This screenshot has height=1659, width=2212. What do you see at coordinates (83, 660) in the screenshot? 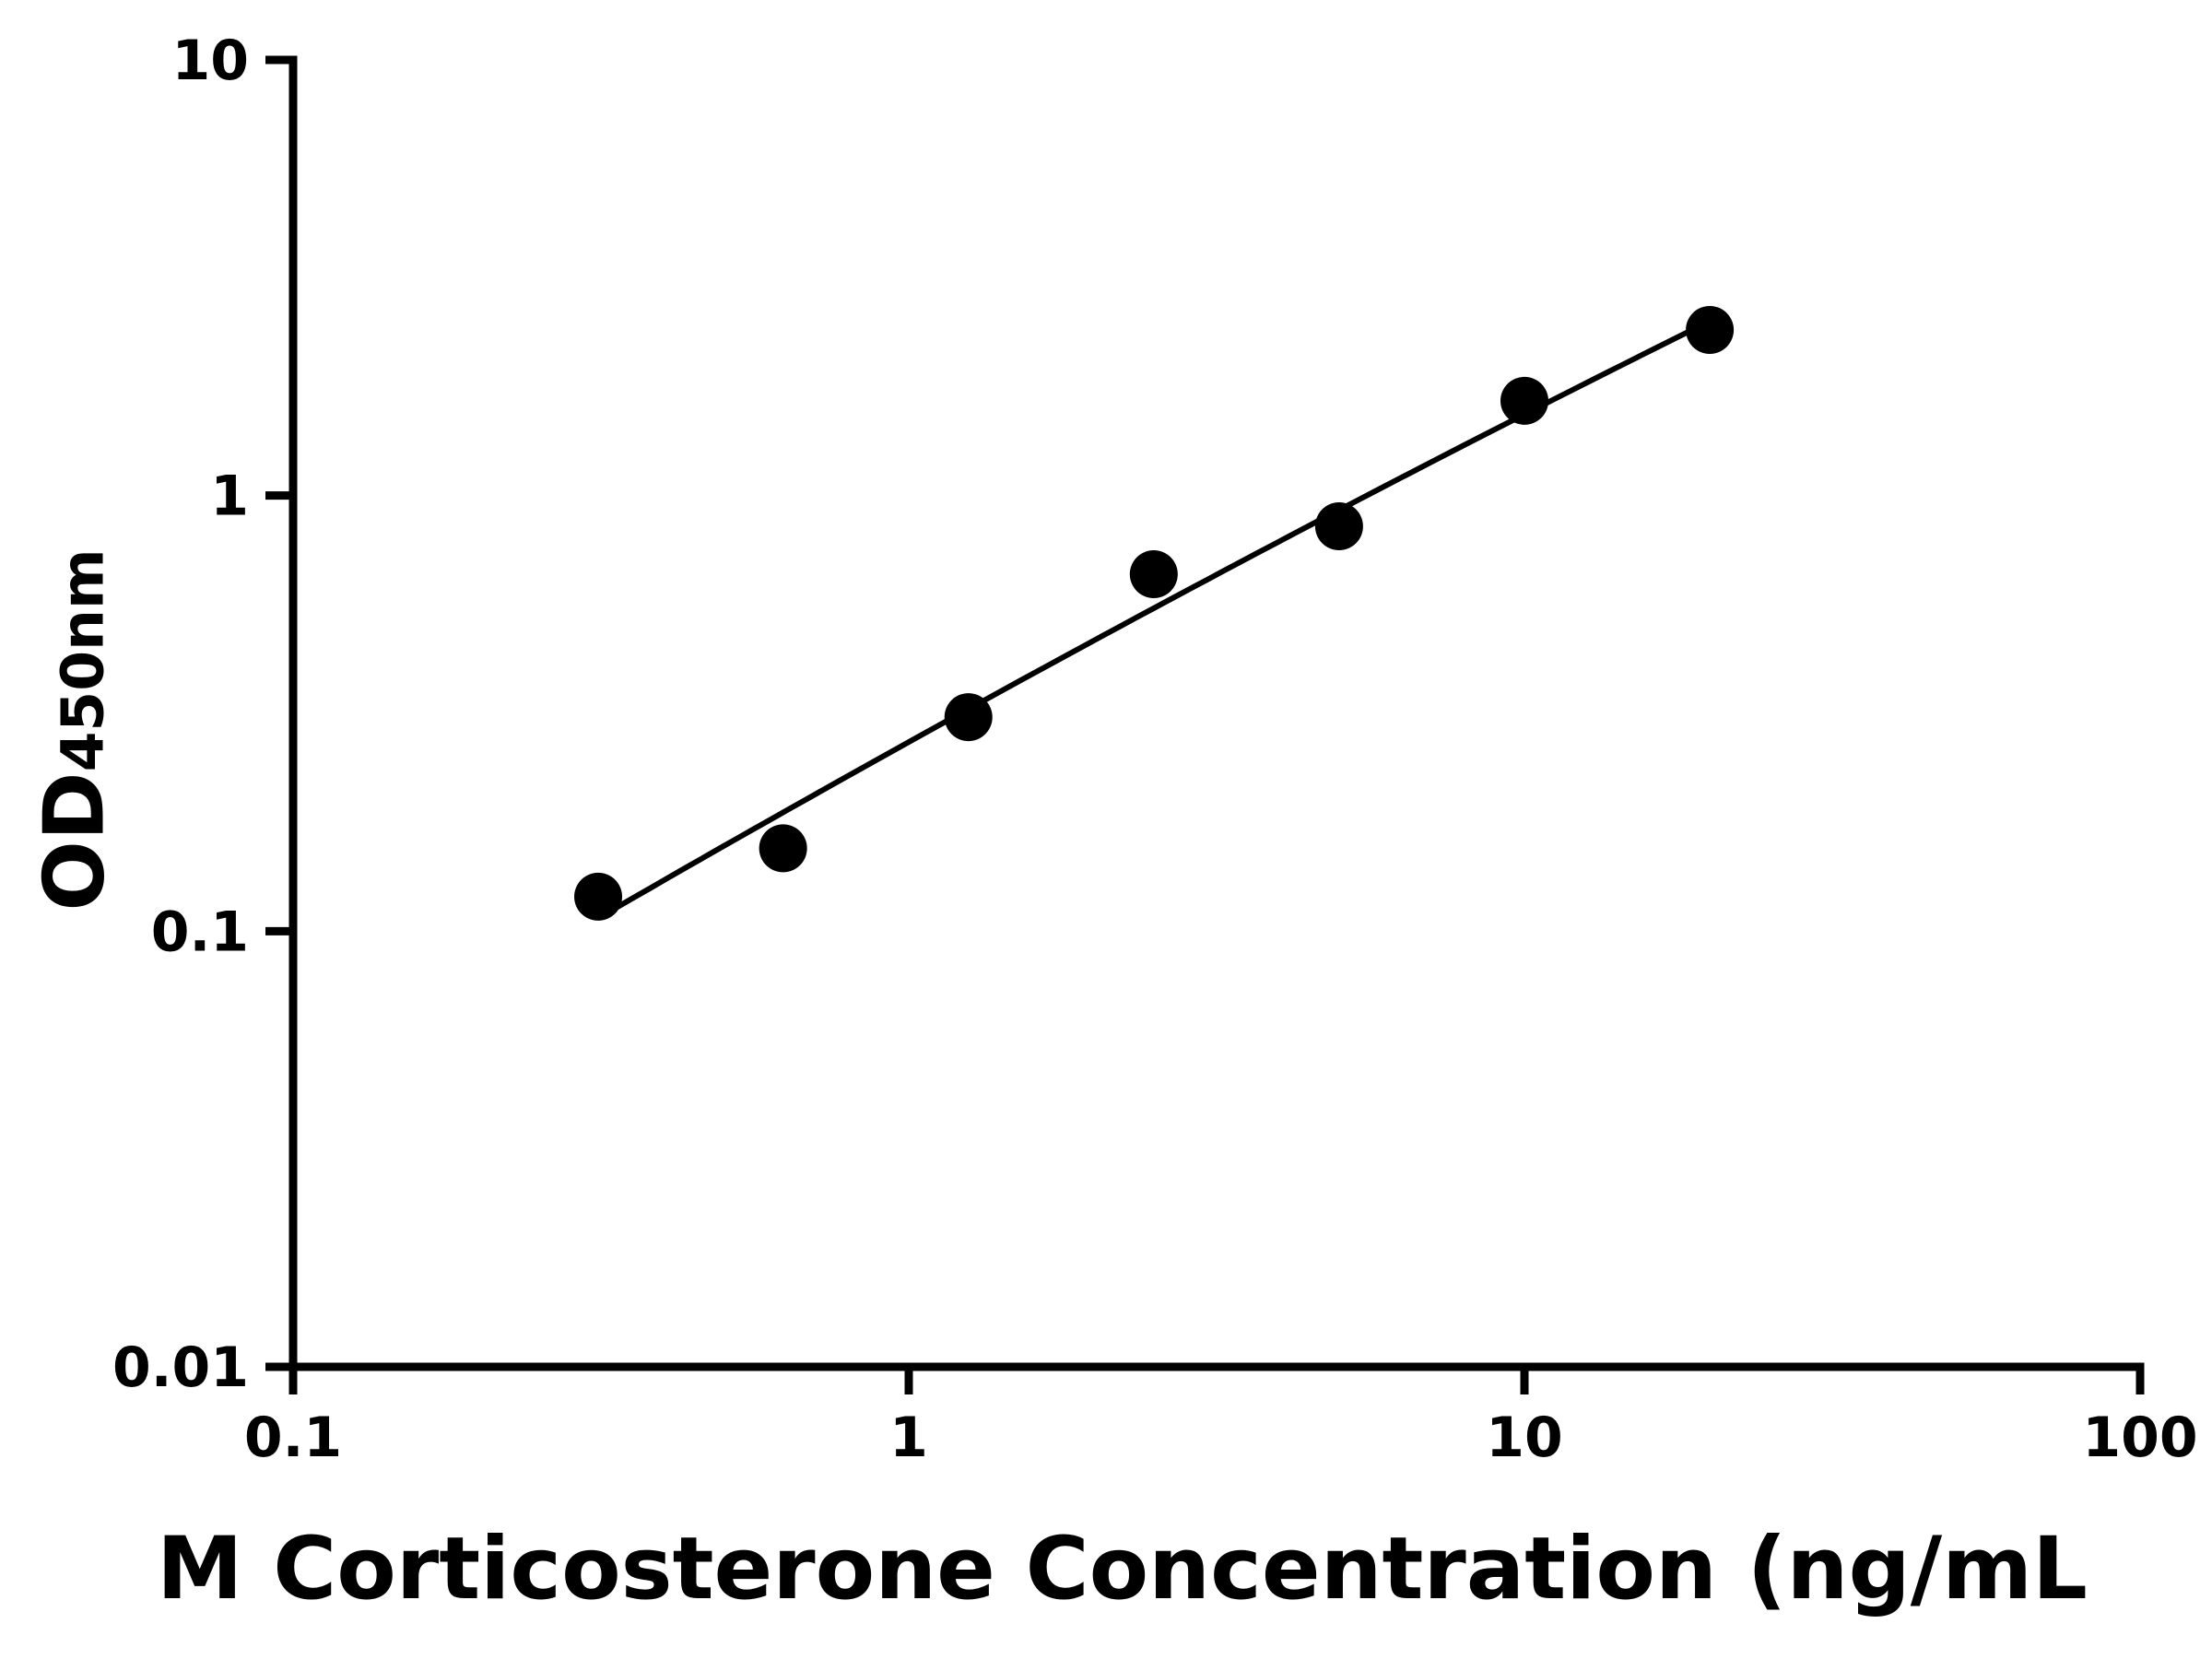
I see `y-axis-title-sub: 450nm` at bounding box center [83, 660].